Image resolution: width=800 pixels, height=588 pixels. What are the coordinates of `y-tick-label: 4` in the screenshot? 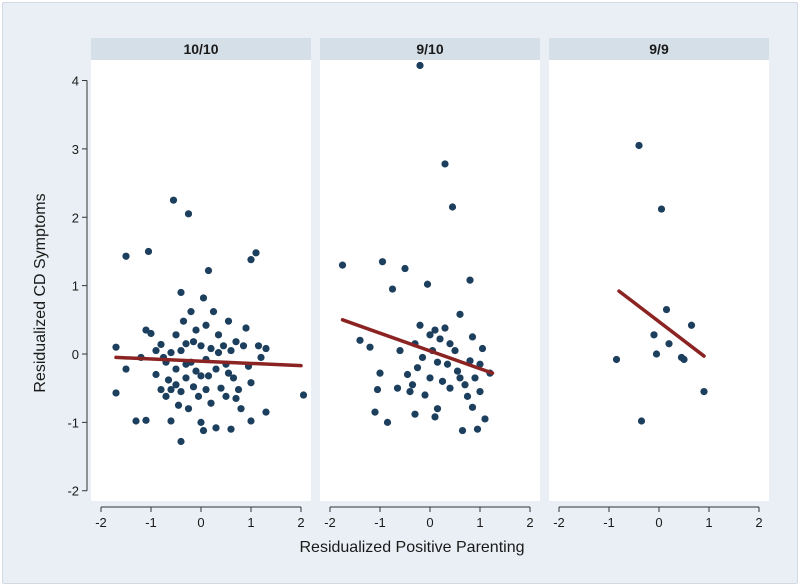 It's located at (75, 81).